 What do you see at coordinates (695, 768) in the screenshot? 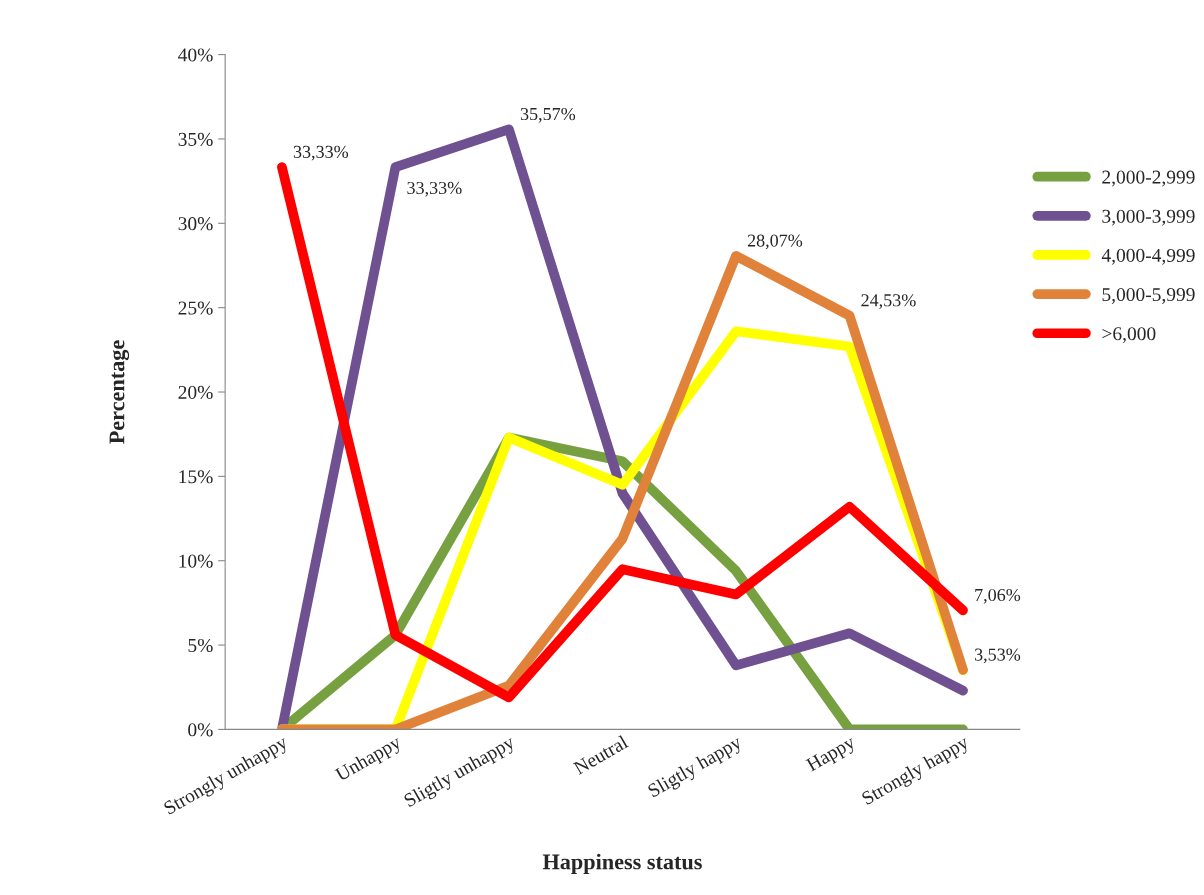
I see `x-tick-label: Sligtly happy` at bounding box center [695, 768].